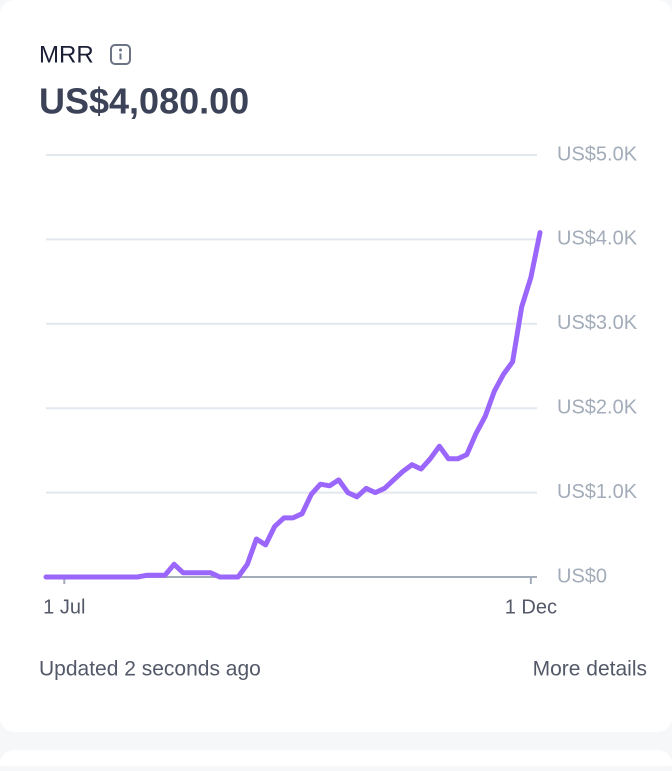 Image resolution: width=672 pixels, height=771 pixels. I want to click on info-icon, so click(120, 54).